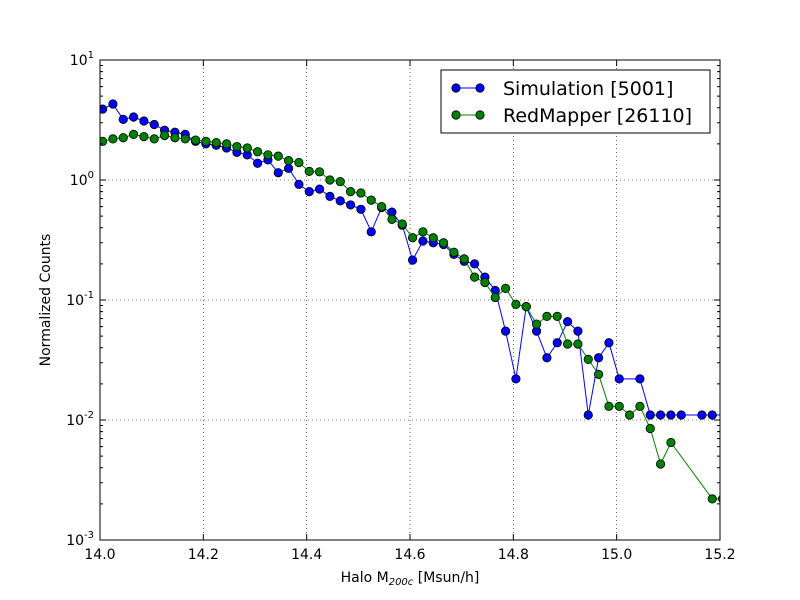  I want to click on y-tick-label: 10⁻¹, so click(80, 299).